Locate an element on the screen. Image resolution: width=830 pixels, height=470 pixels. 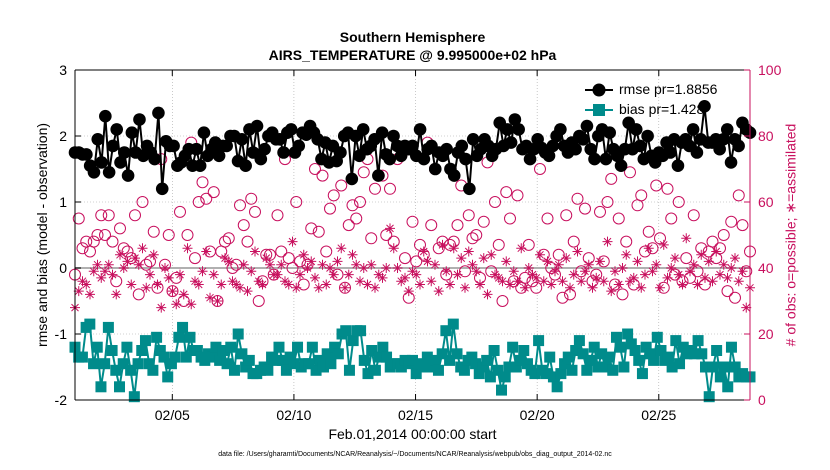
y-tick-label-right: 60 is located at coordinates (766, 202).